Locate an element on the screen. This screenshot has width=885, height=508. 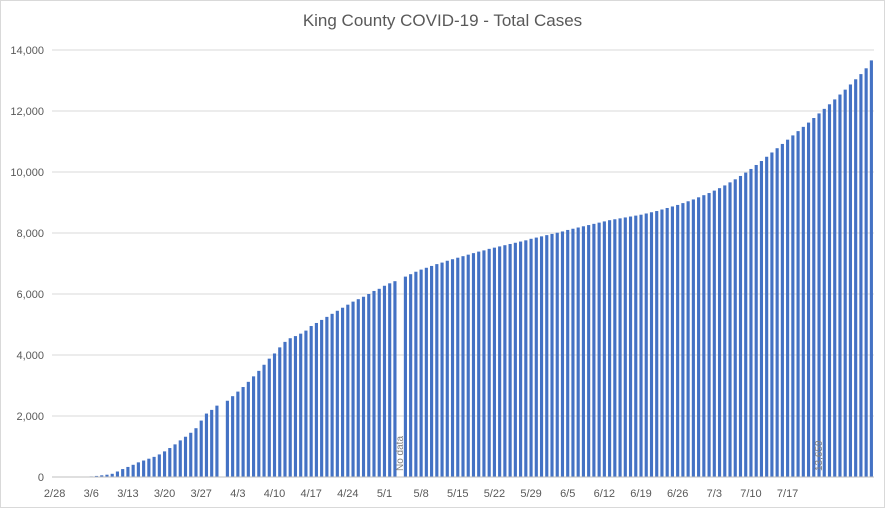
x-tick-label: 3/6 is located at coordinates (91, 494).